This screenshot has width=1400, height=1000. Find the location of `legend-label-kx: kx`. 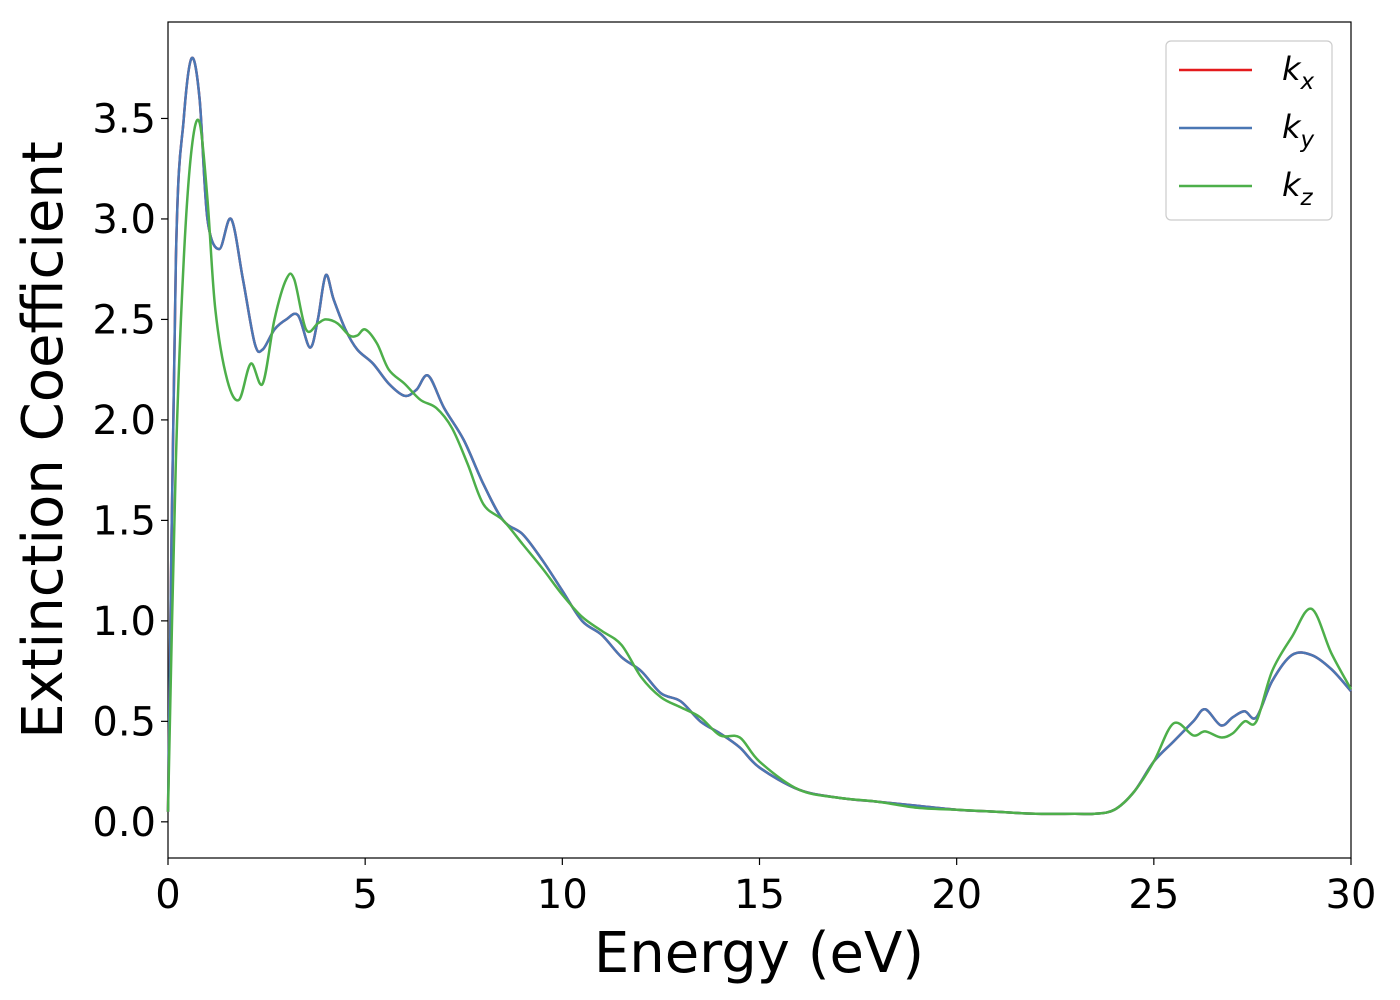

legend-label-kx: kx is located at coordinates (1298, 72).